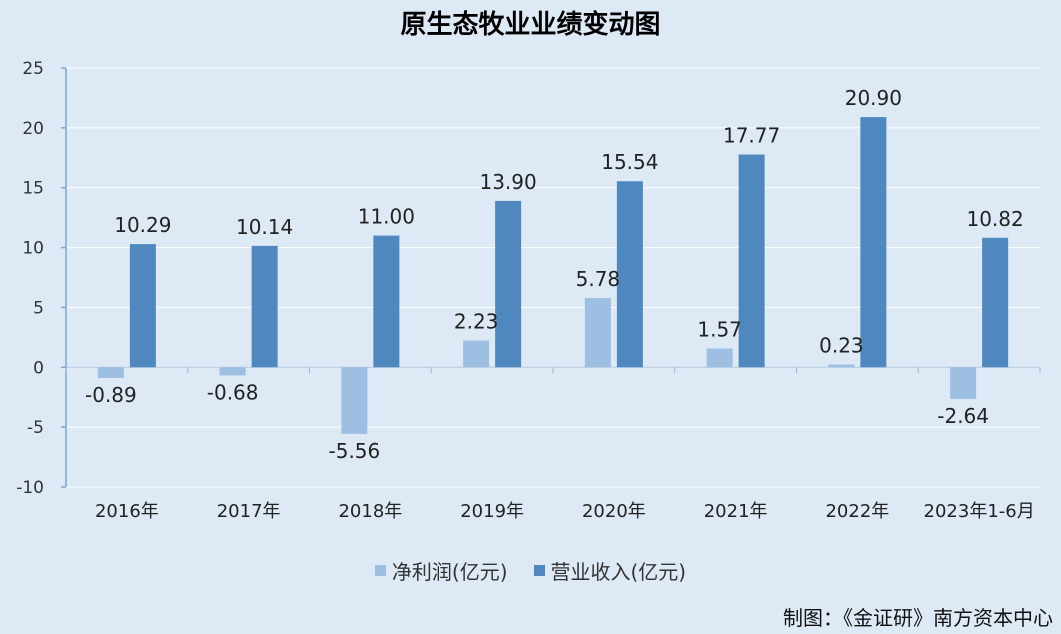  What do you see at coordinates (233, 392) in the screenshot?
I see `data-label-net-profit: -0.68` at bounding box center [233, 392].